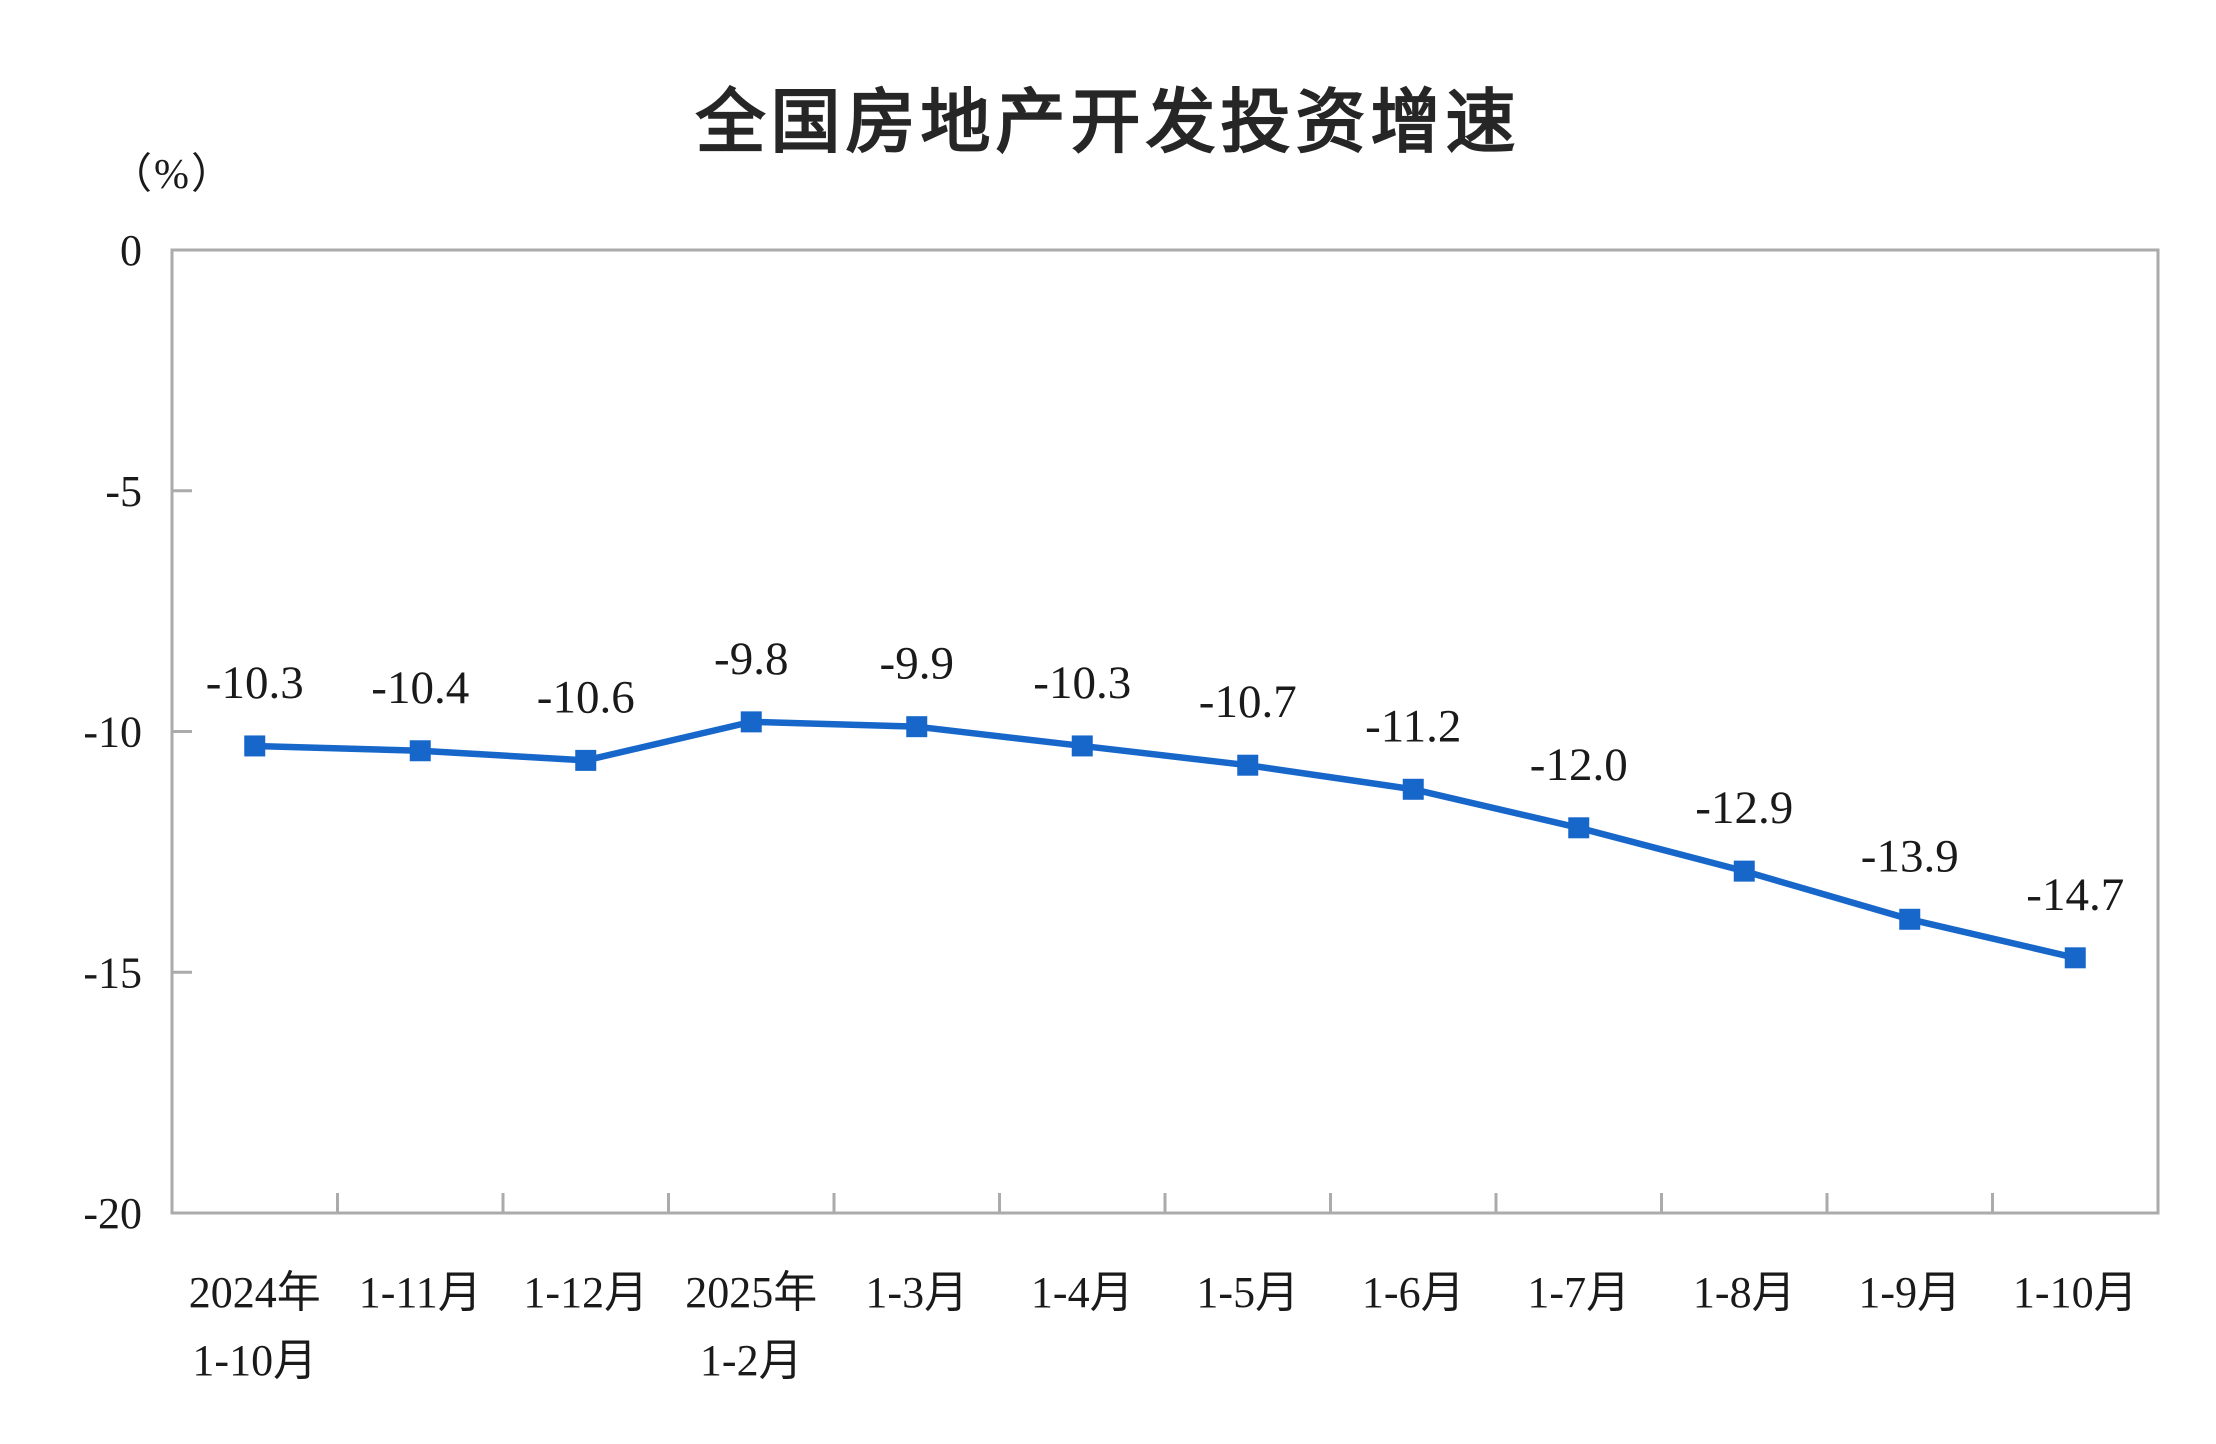 Image resolution: width=2216 pixels, height=1444 pixels. Describe the element at coordinates (1909, 1292) in the screenshot. I see `x-axis-tick-label: 1-9月` at that location.